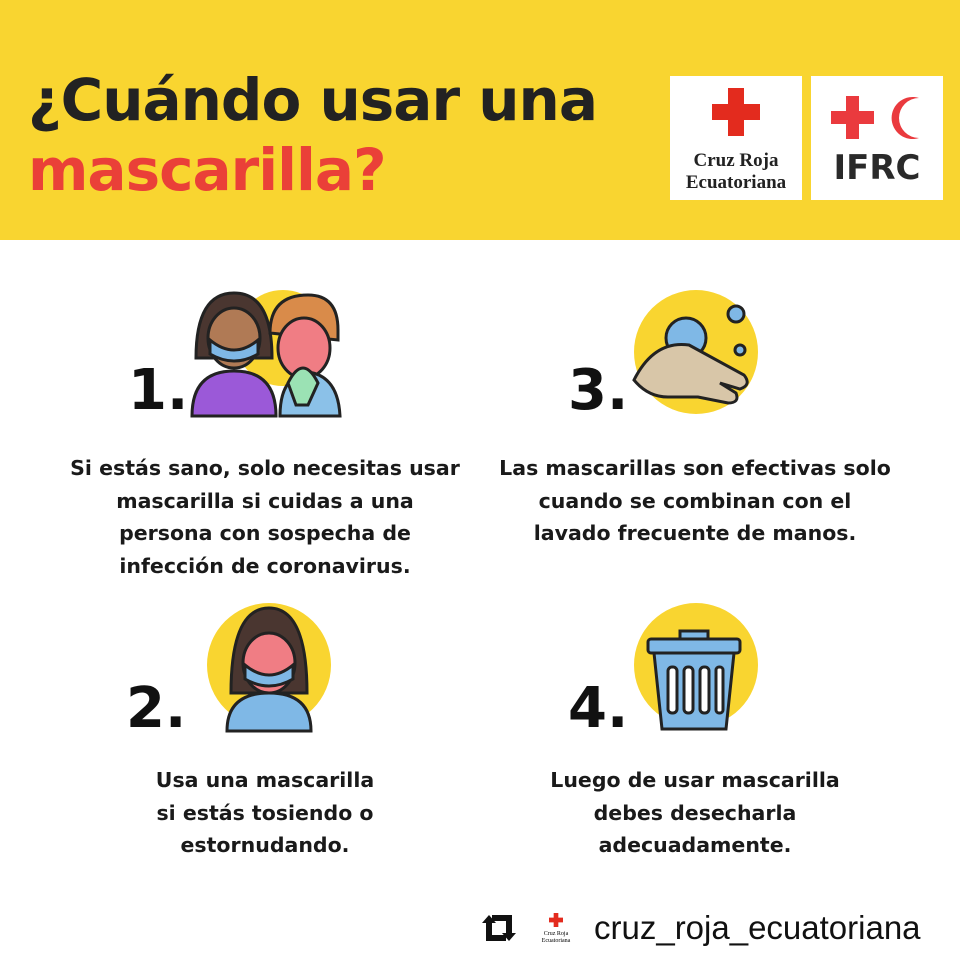  Describe the element at coordinates (499, 928) in the screenshot. I see `repost-icon` at that location.